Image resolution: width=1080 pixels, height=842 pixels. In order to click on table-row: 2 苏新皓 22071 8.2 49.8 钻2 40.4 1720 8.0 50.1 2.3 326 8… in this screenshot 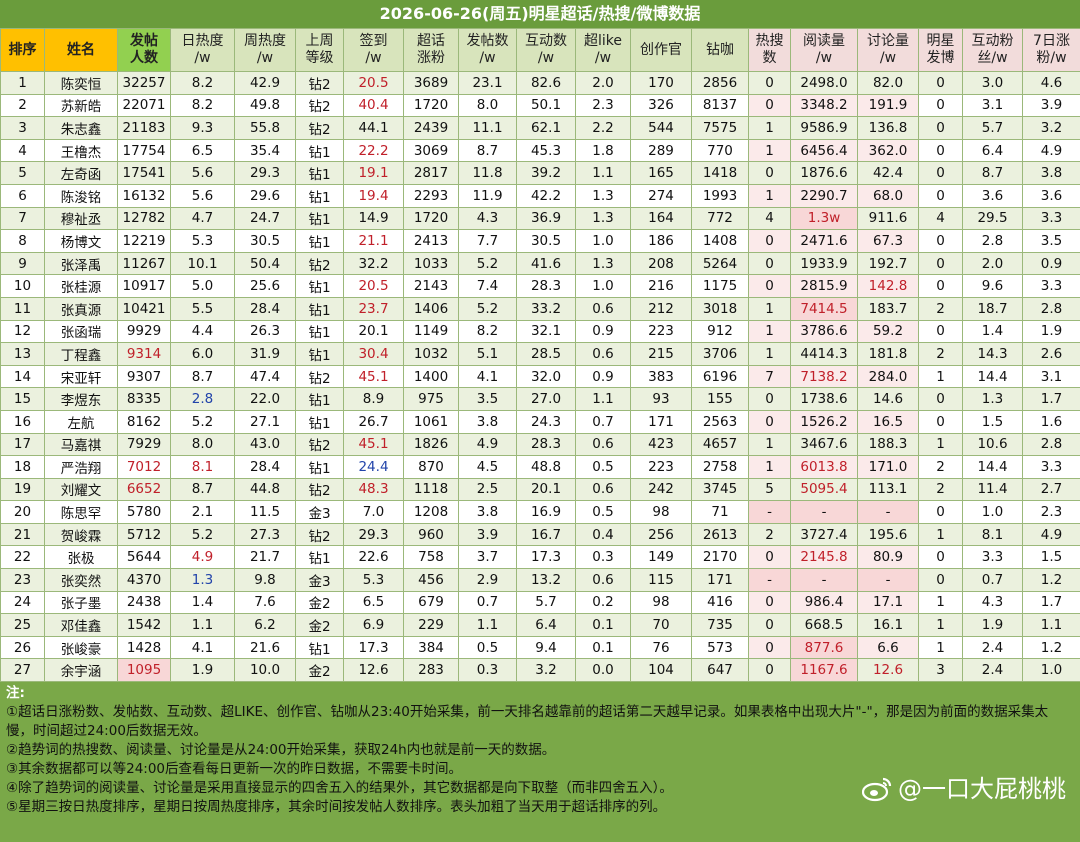, I will do `click(540, 105)`.